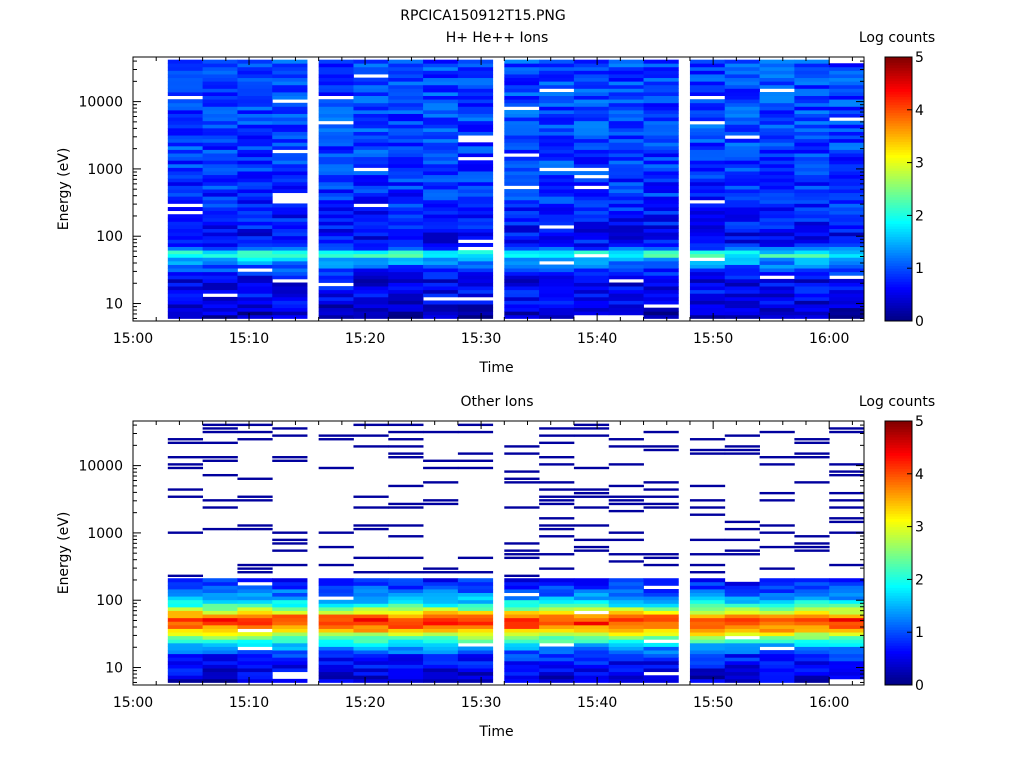 The height and width of the screenshot is (768, 1024). I want to click on y-tick-label: 10, so click(114, 669).